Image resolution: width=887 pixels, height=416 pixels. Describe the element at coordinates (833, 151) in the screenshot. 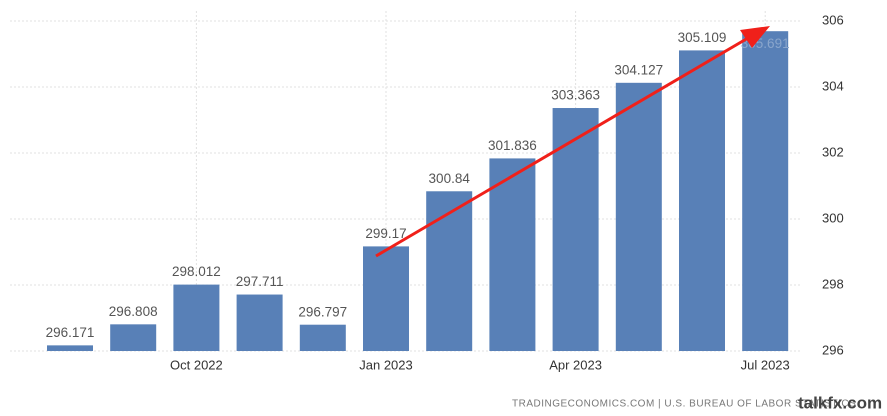

I see `y-tick-label: 302` at that location.